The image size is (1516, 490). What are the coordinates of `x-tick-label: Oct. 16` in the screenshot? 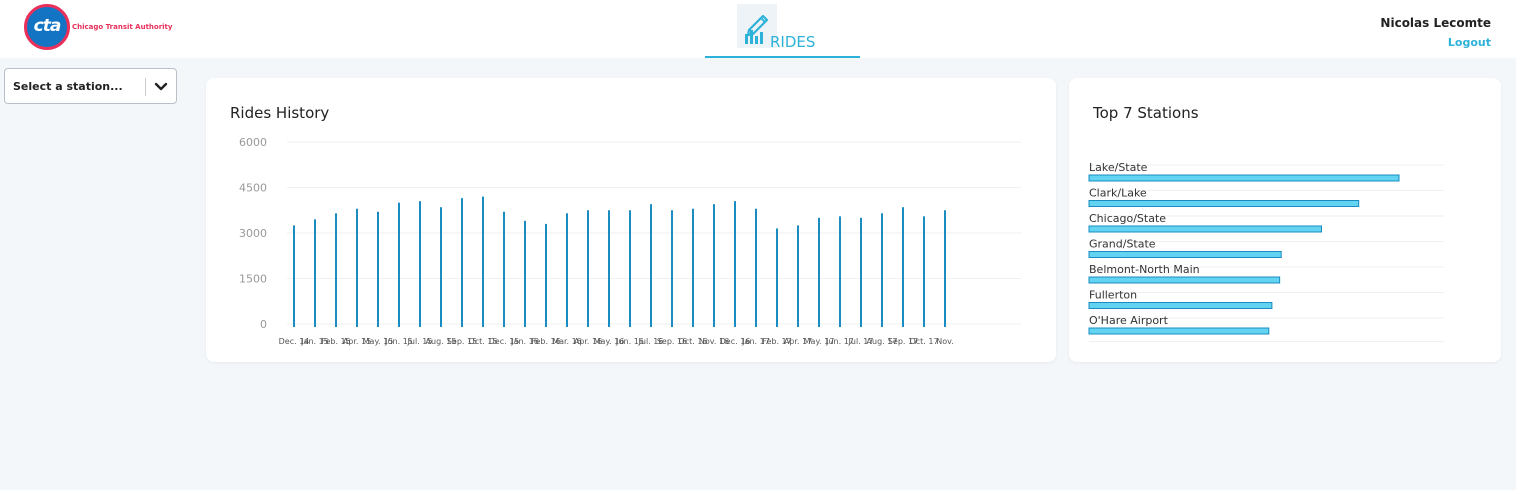 It's located at (692, 341).